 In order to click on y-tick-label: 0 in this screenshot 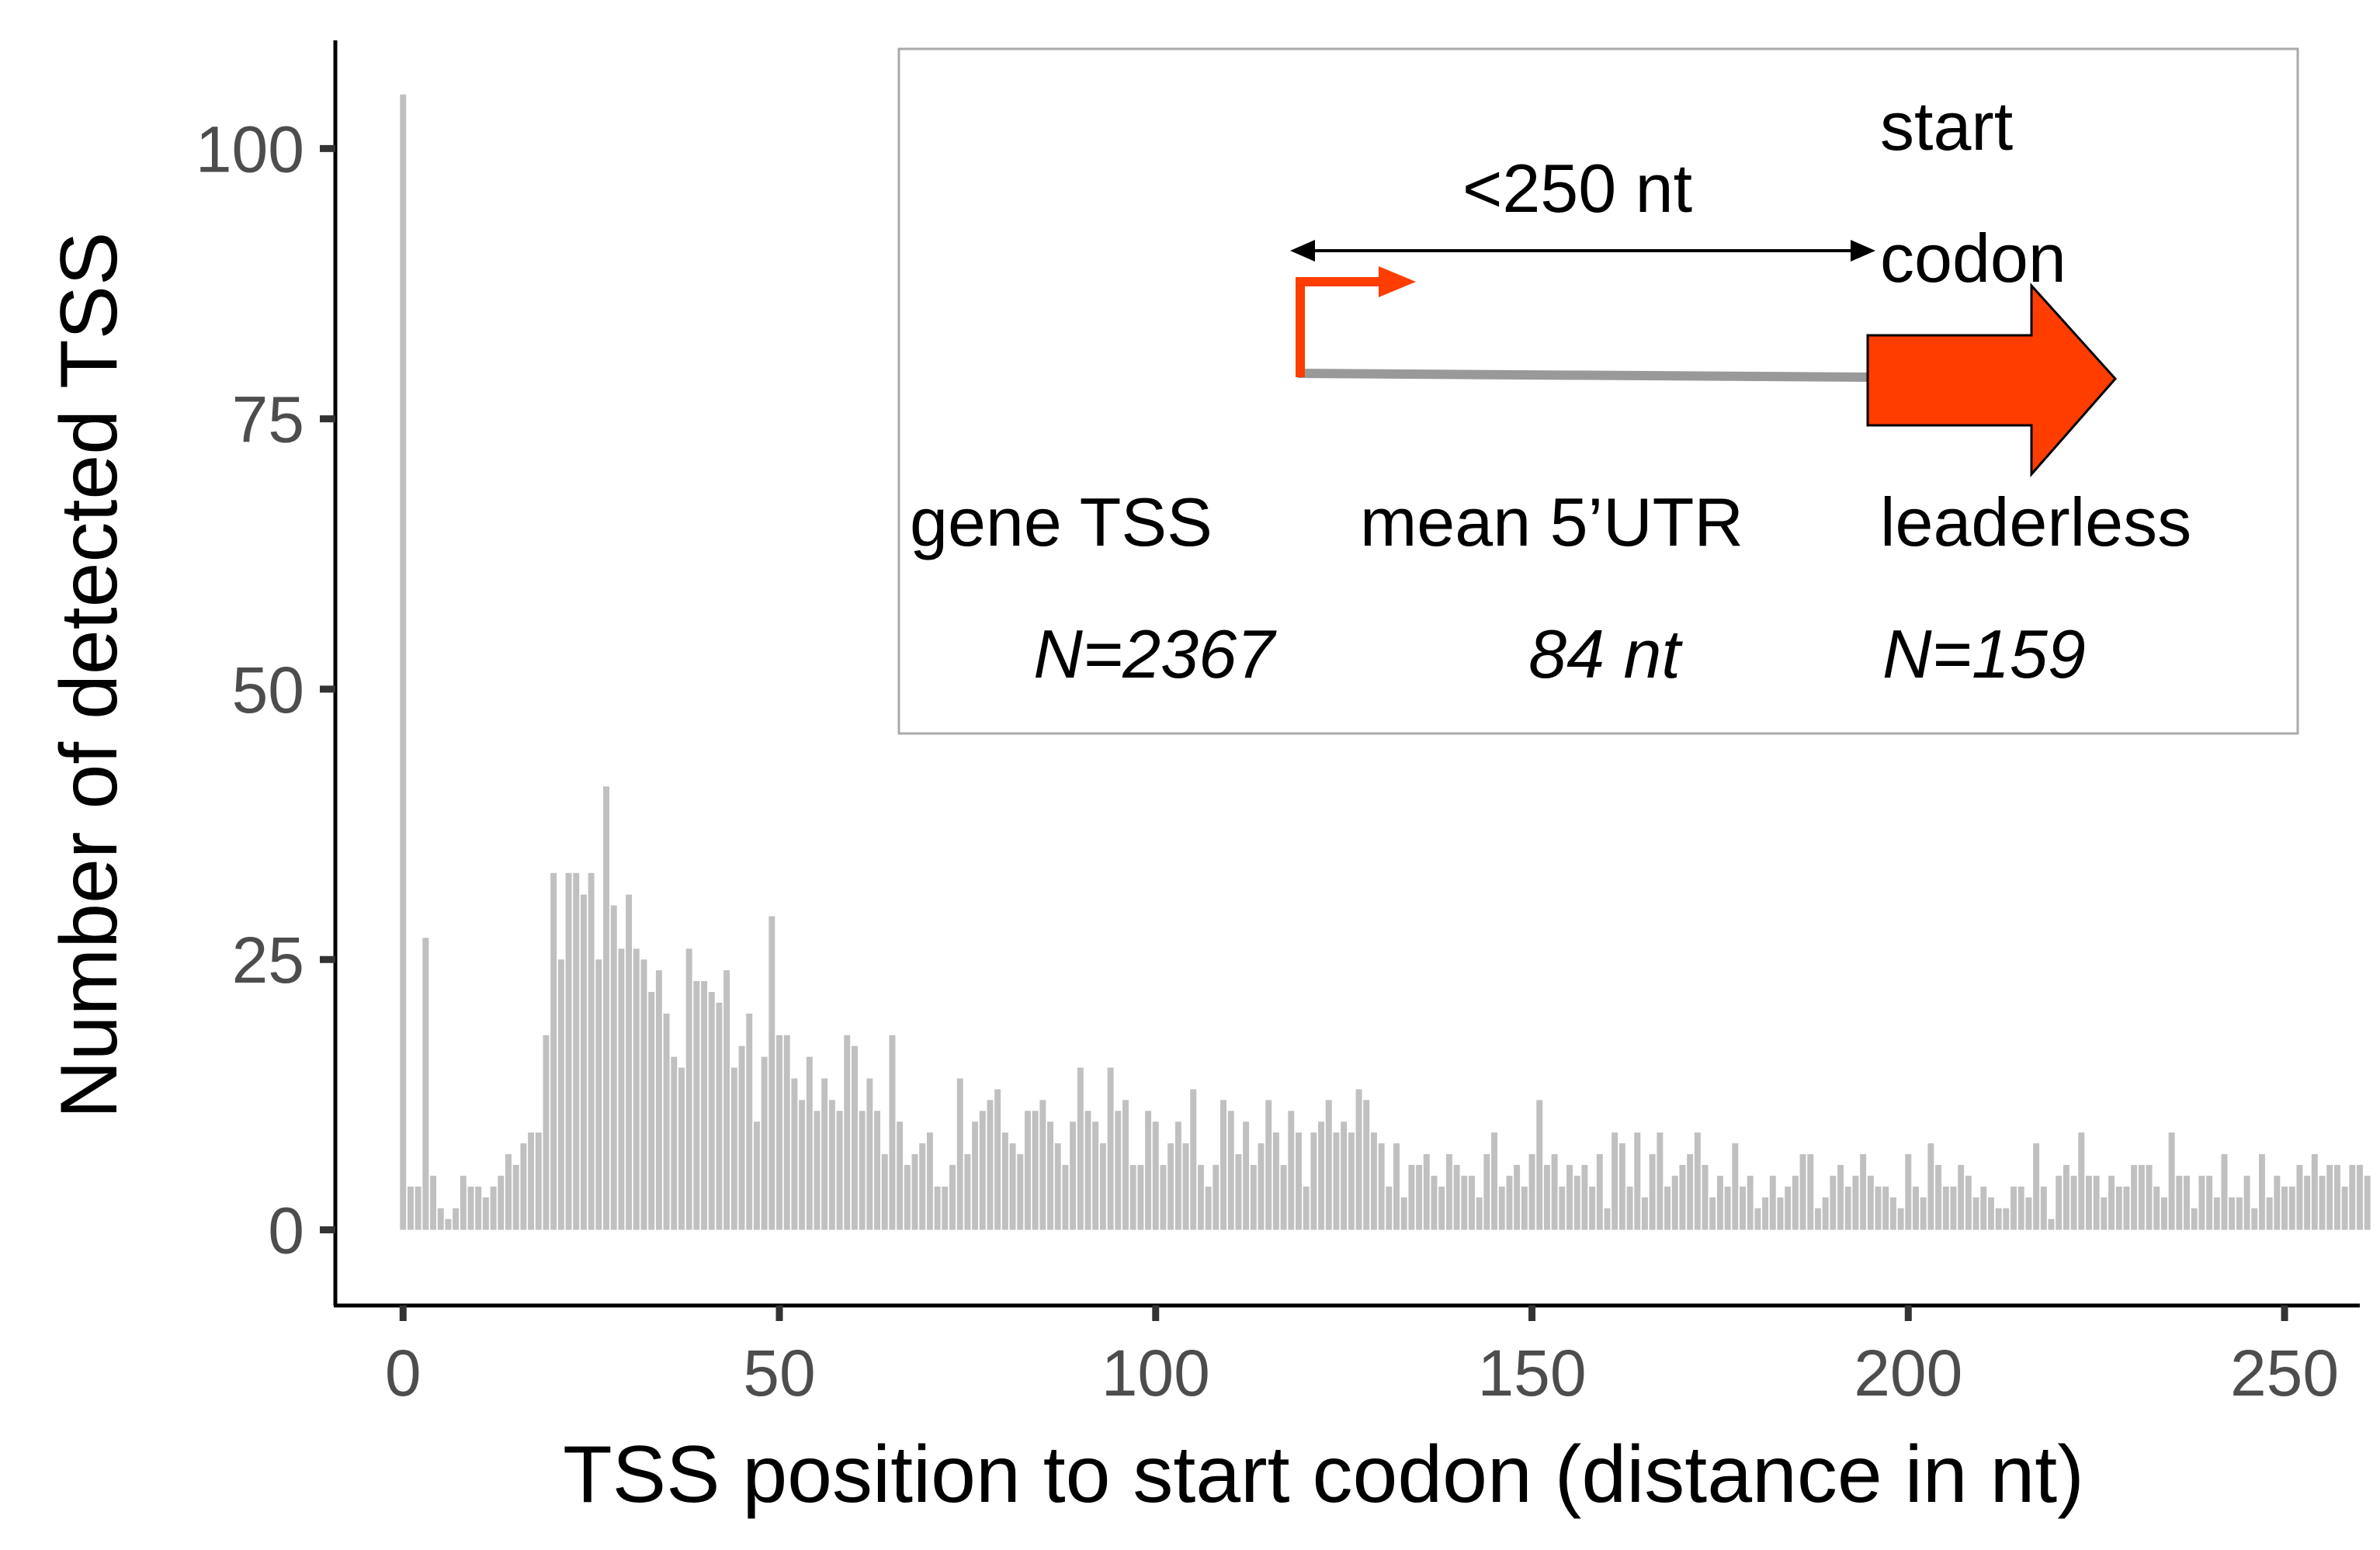, I will do `click(286, 1230)`.